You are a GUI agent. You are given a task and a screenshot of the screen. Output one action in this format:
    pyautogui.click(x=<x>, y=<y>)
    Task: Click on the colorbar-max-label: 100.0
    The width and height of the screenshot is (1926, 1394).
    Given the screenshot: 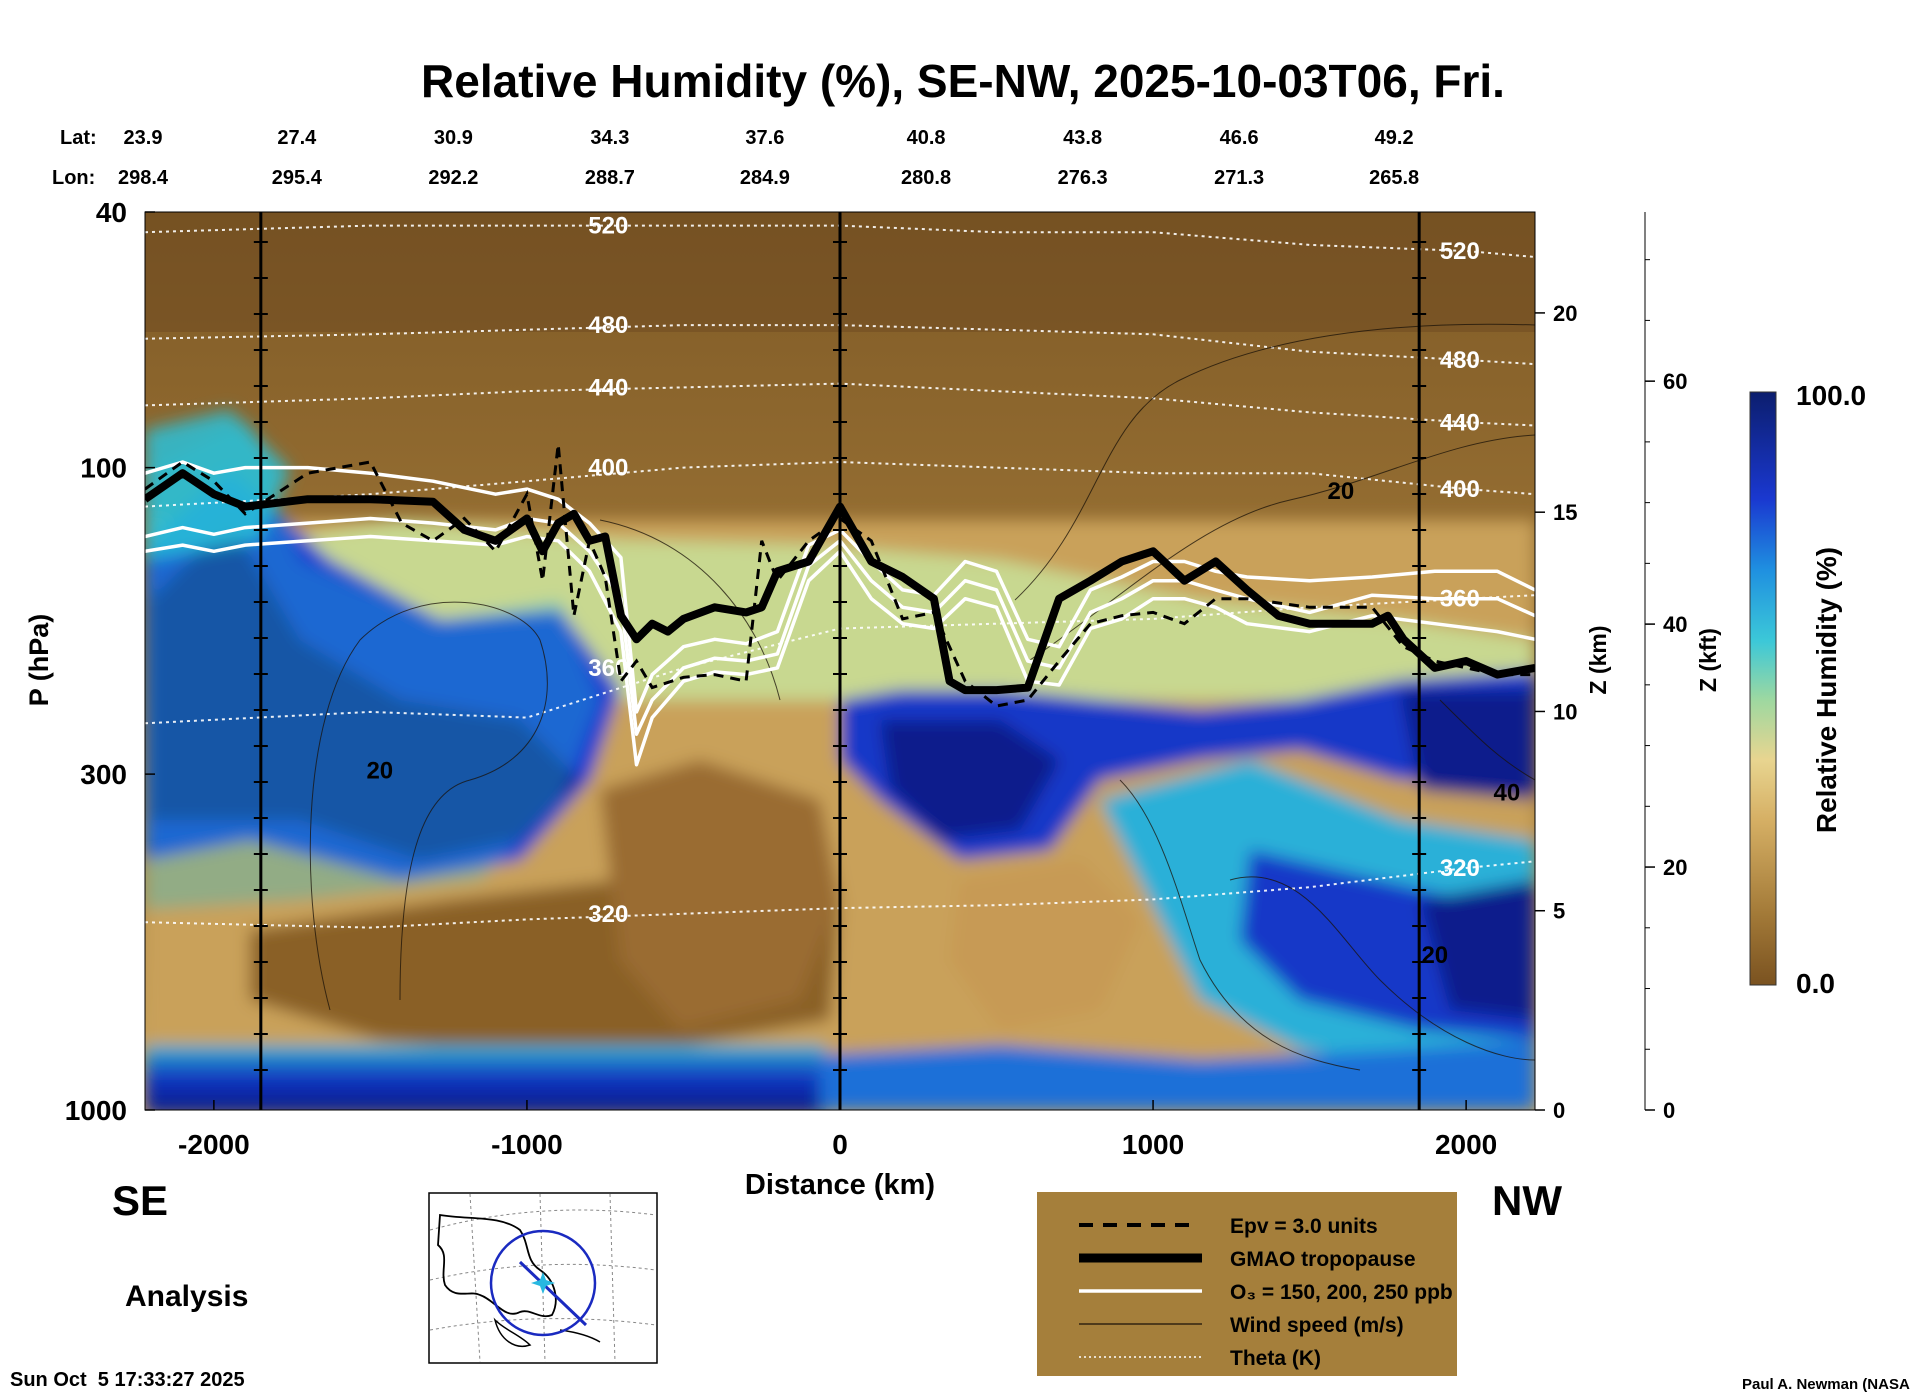 What is the action you would take?
    pyautogui.click(x=1831, y=395)
    